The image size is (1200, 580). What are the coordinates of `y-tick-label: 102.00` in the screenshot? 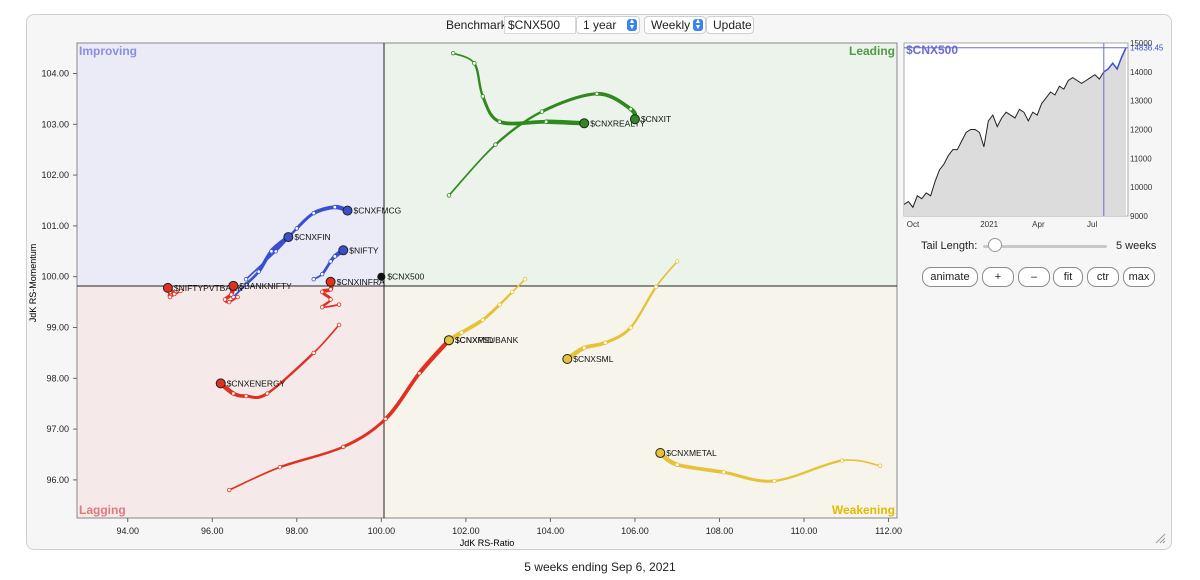 It's located at (55, 175).